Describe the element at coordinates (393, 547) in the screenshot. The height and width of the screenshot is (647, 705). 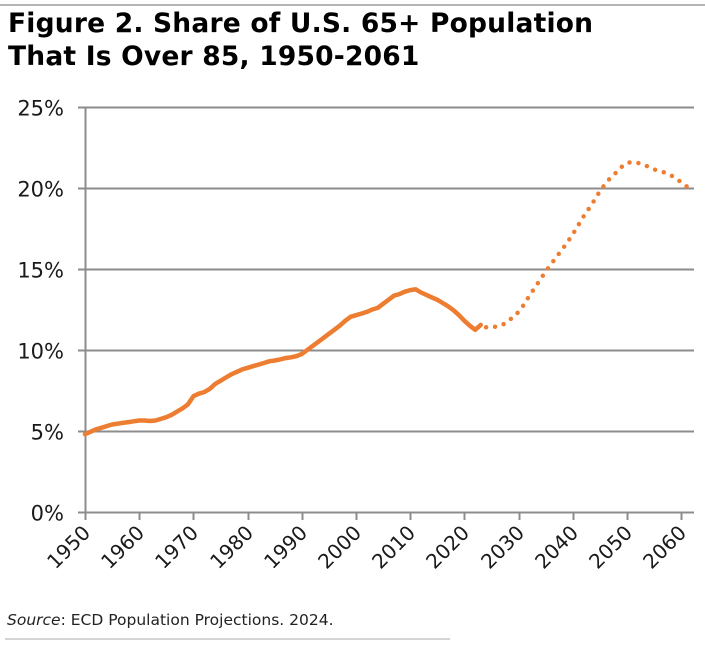
I see `x-tick-label: 2010` at that location.